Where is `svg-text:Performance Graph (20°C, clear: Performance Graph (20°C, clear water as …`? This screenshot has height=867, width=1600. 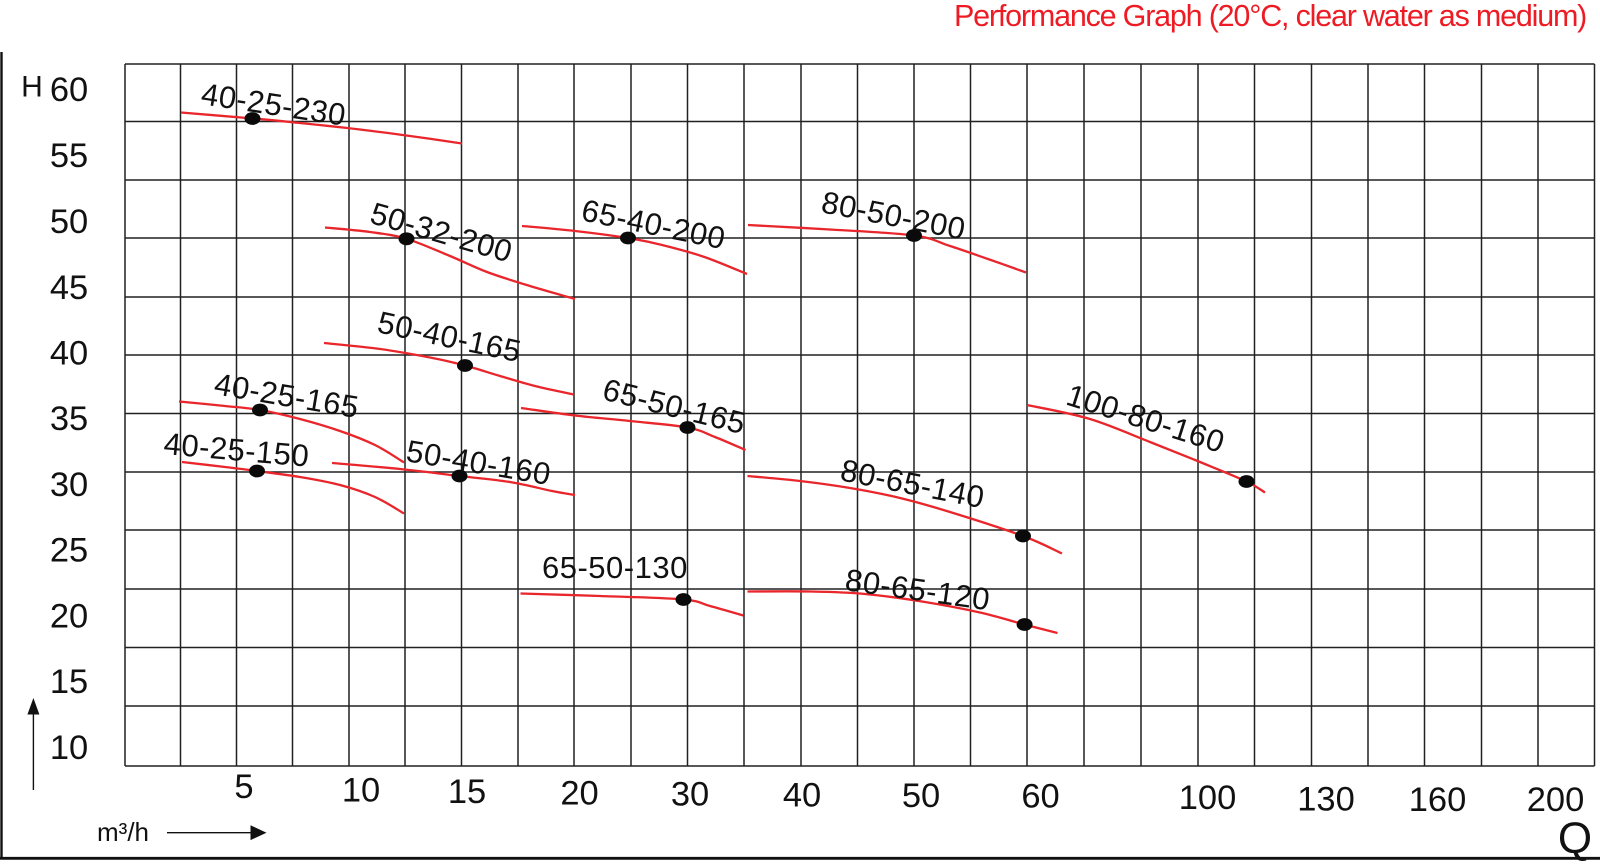 svg-text:Performance Graph (20°C, clear: Performance Graph (20°C, clear water as … is located at coordinates (1270, 16).